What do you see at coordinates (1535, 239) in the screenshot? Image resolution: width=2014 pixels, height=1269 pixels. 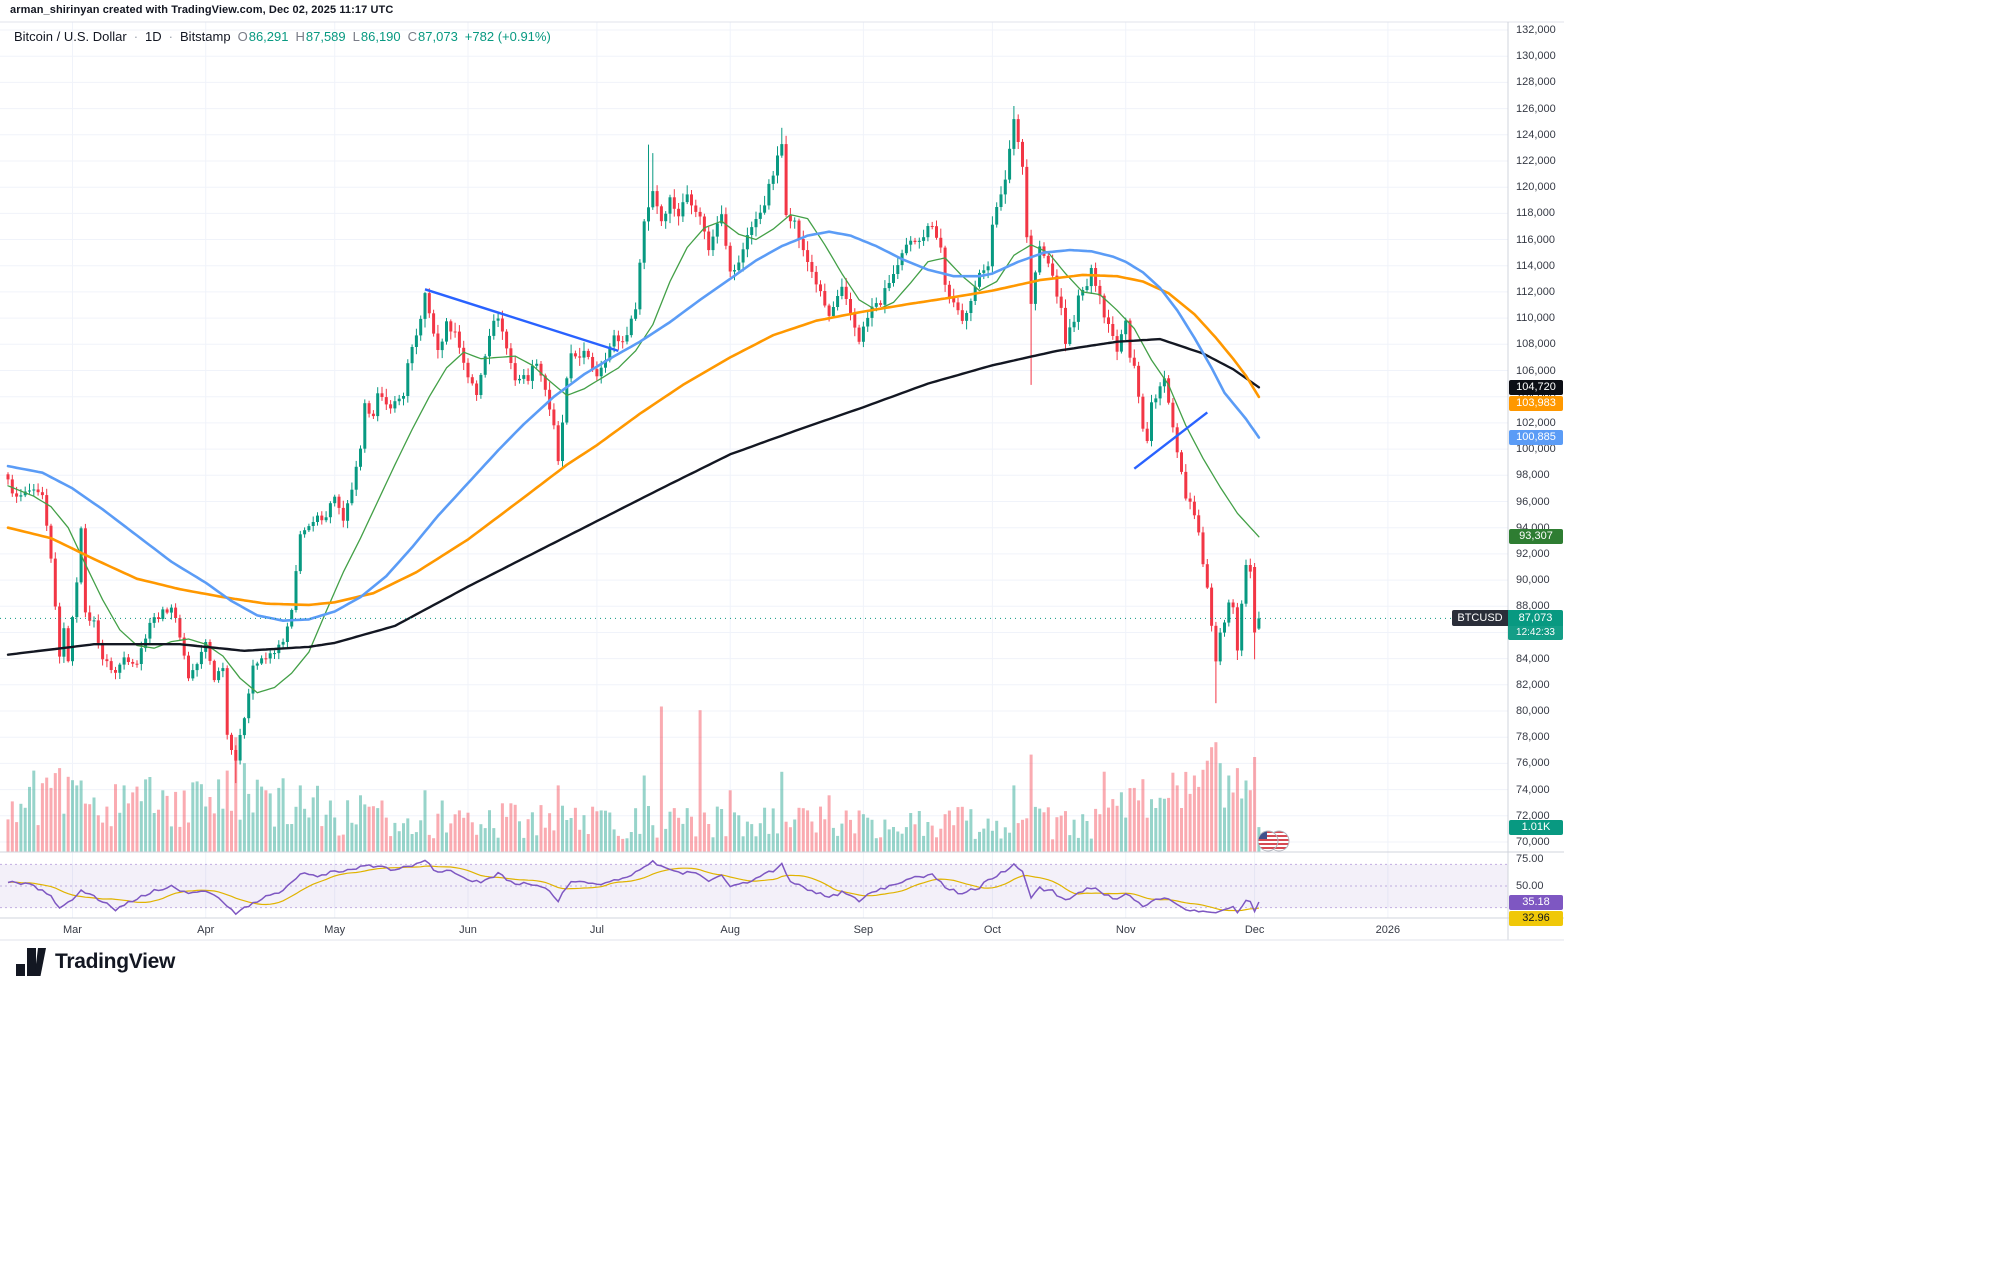 I see `price-tick: 116,000` at bounding box center [1535, 239].